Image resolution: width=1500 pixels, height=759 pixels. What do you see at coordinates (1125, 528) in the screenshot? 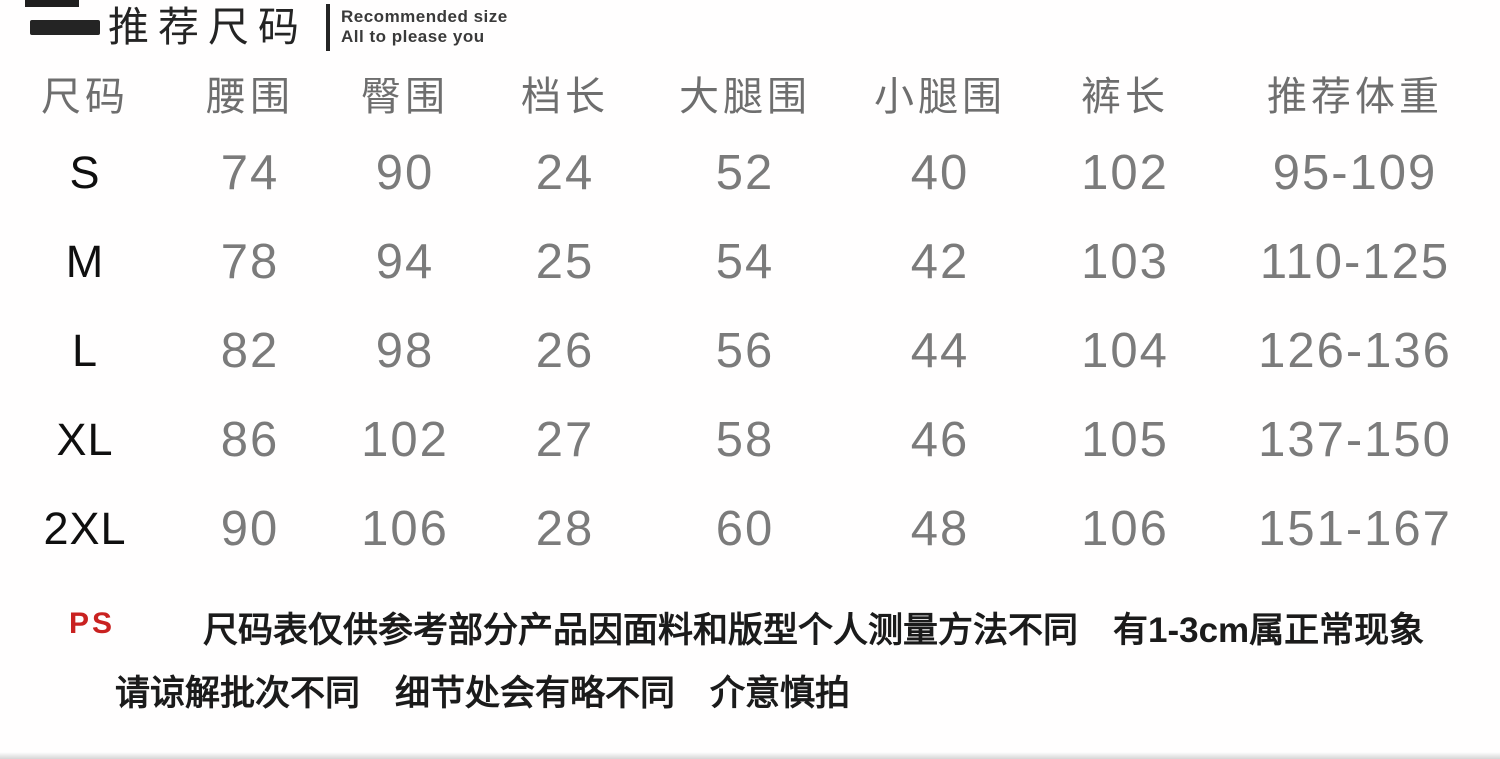
I see `cell-length: 106` at bounding box center [1125, 528].